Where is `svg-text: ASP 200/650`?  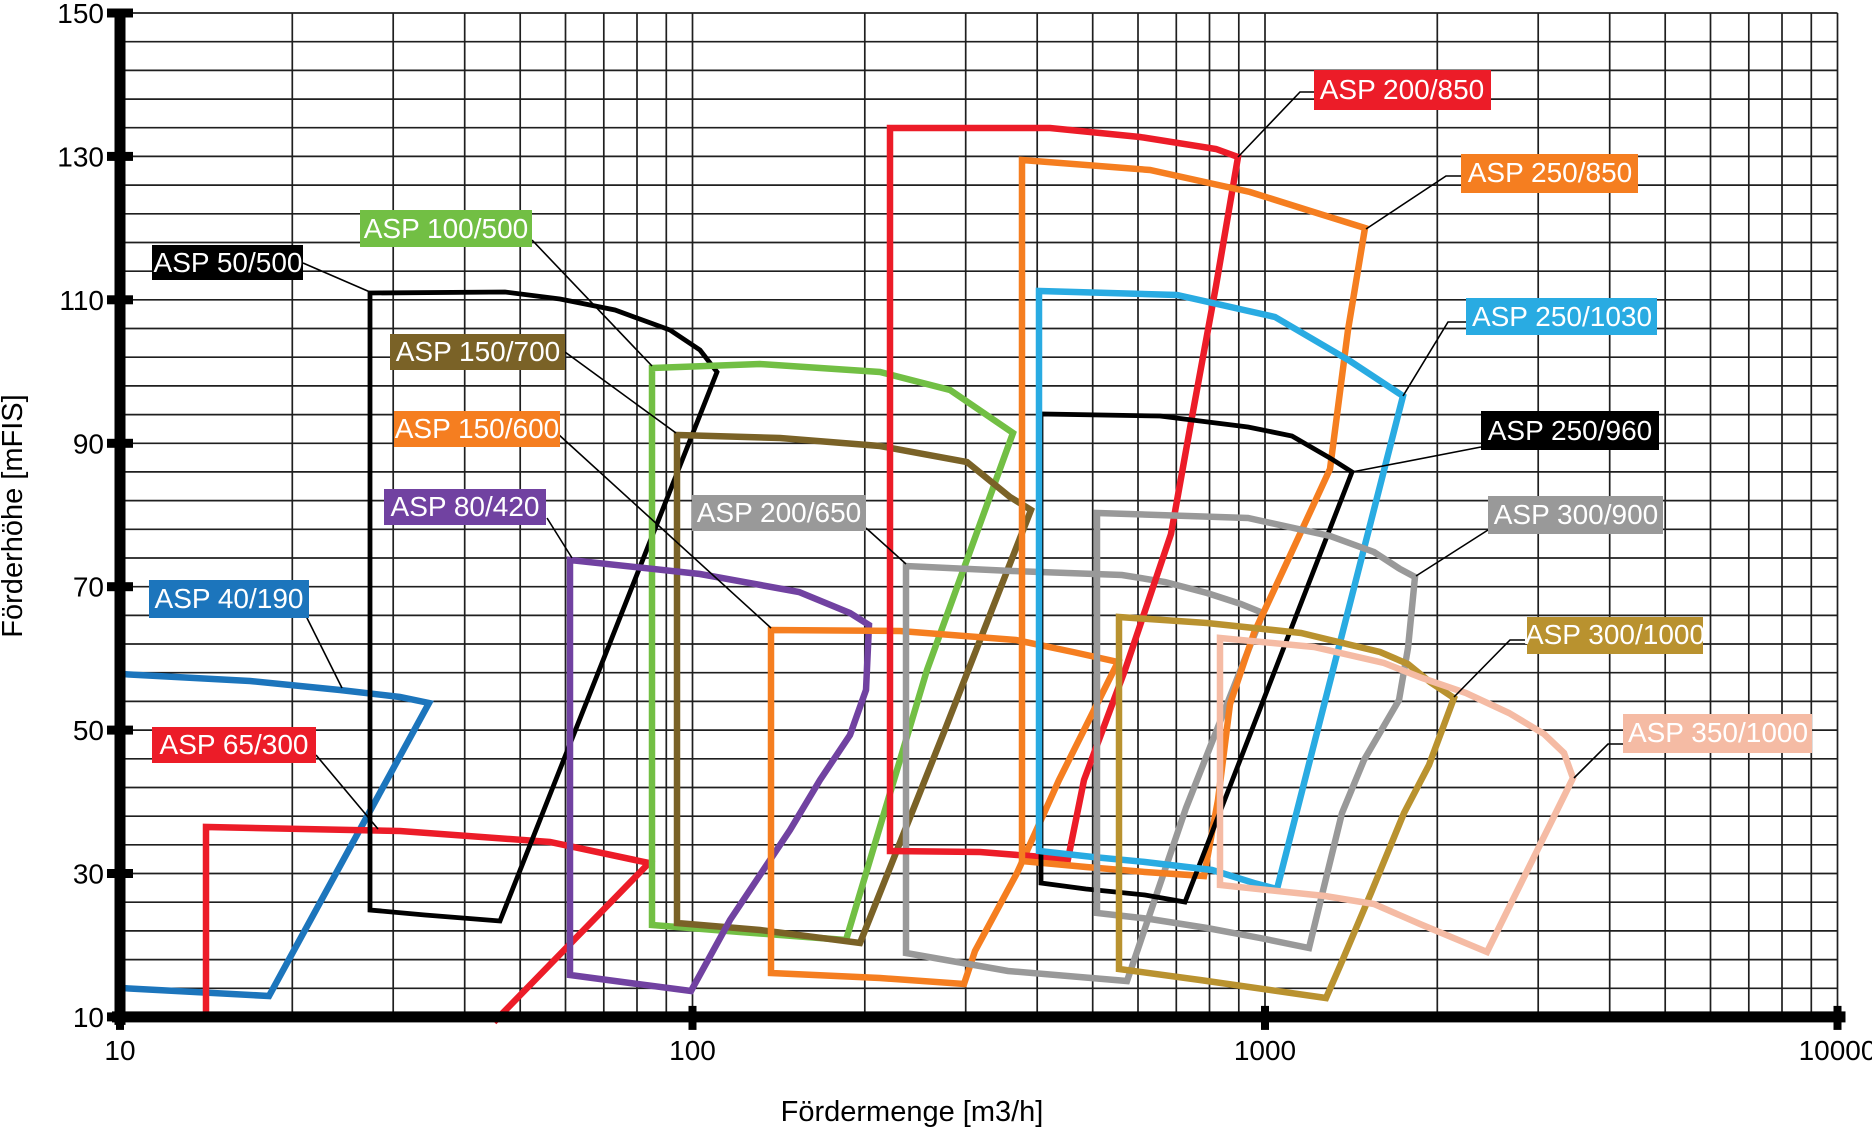 svg-text: ASP 200/650 is located at coordinates (779, 512).